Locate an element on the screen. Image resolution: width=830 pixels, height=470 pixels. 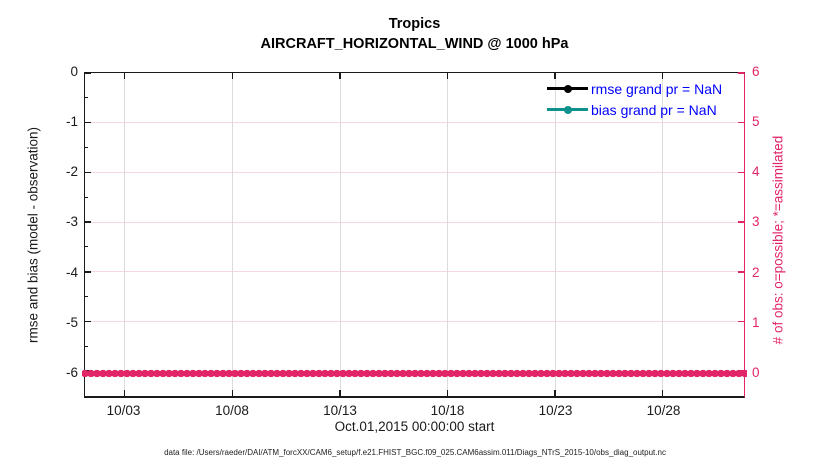
title-line-2: AIRCRAFT_HORIZONTAL_WIND @ 1000 hPa is located at coordinates (414, 44).